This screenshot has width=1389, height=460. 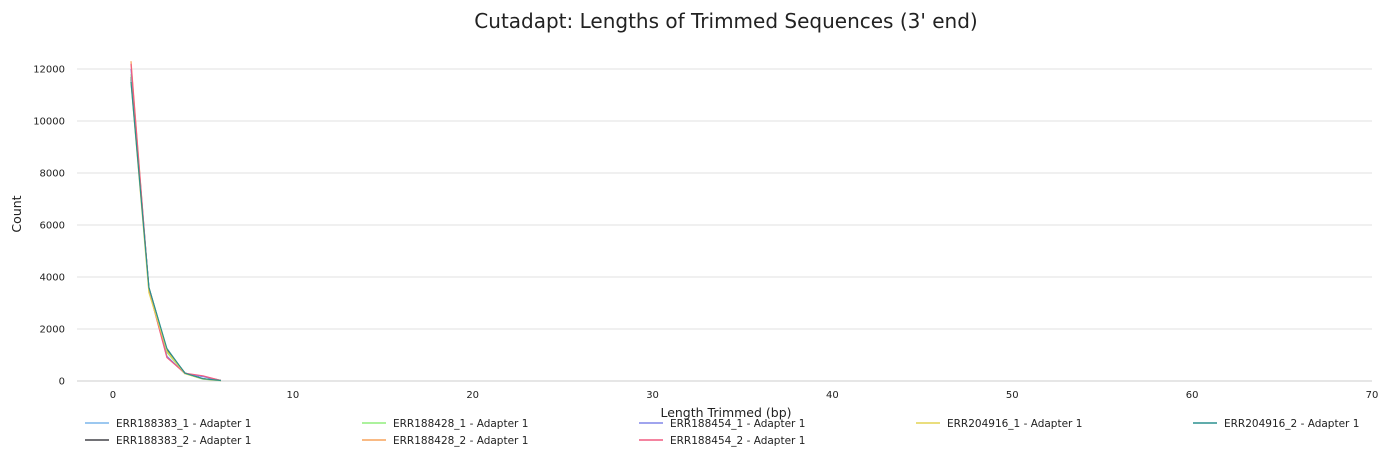 What do you see at coordinates (49, 70) in the screenshot?
I see `y-tick-label: 12000` at bounding box center [49, 70].